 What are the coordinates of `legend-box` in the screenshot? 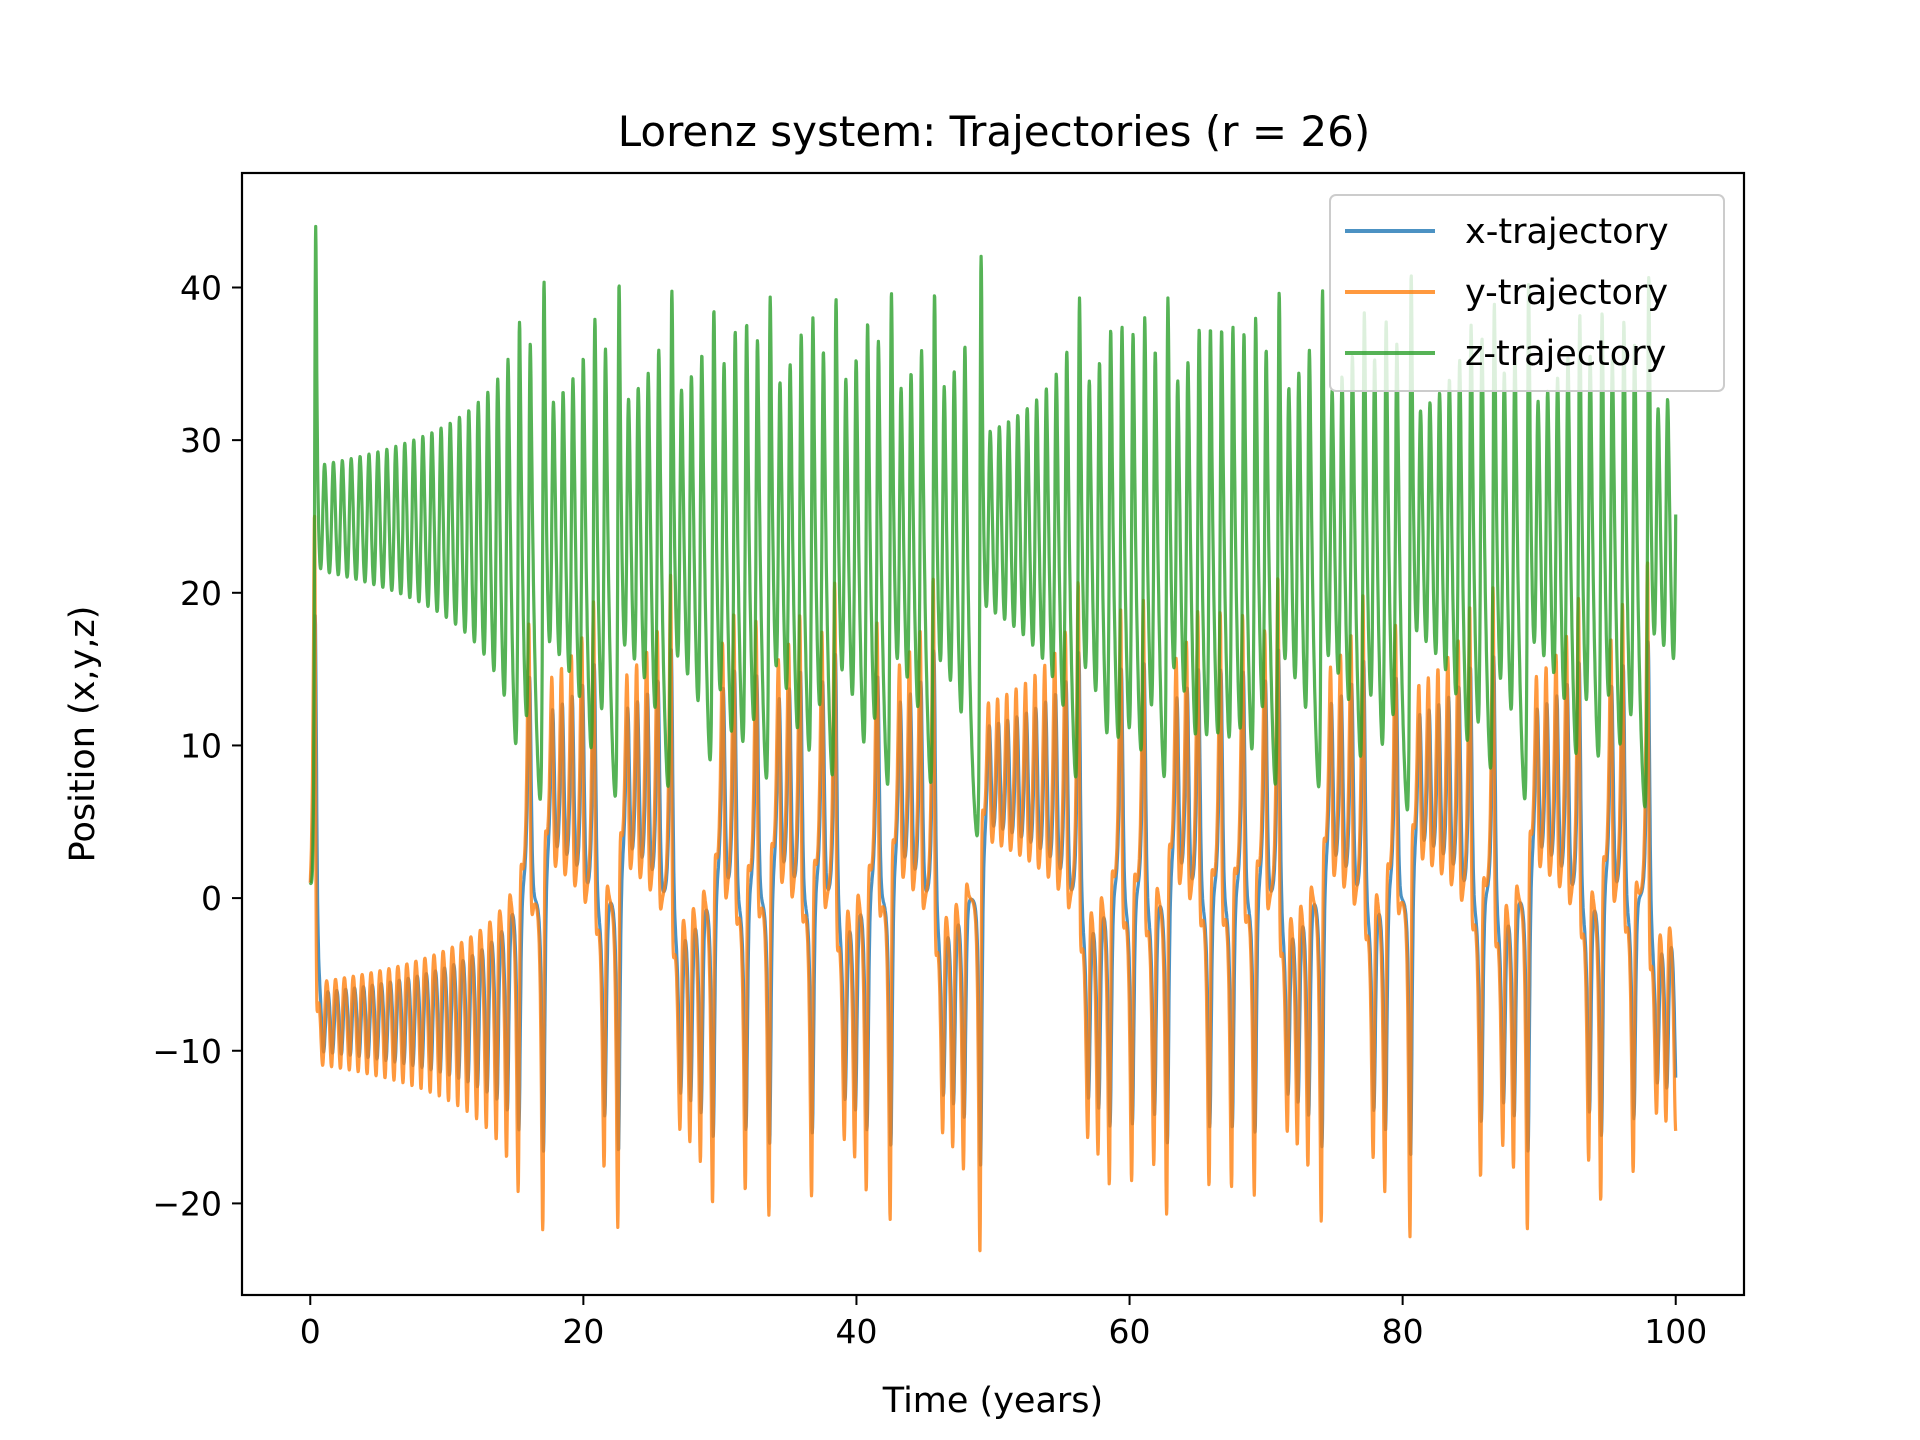 It's located at (1527, 293).